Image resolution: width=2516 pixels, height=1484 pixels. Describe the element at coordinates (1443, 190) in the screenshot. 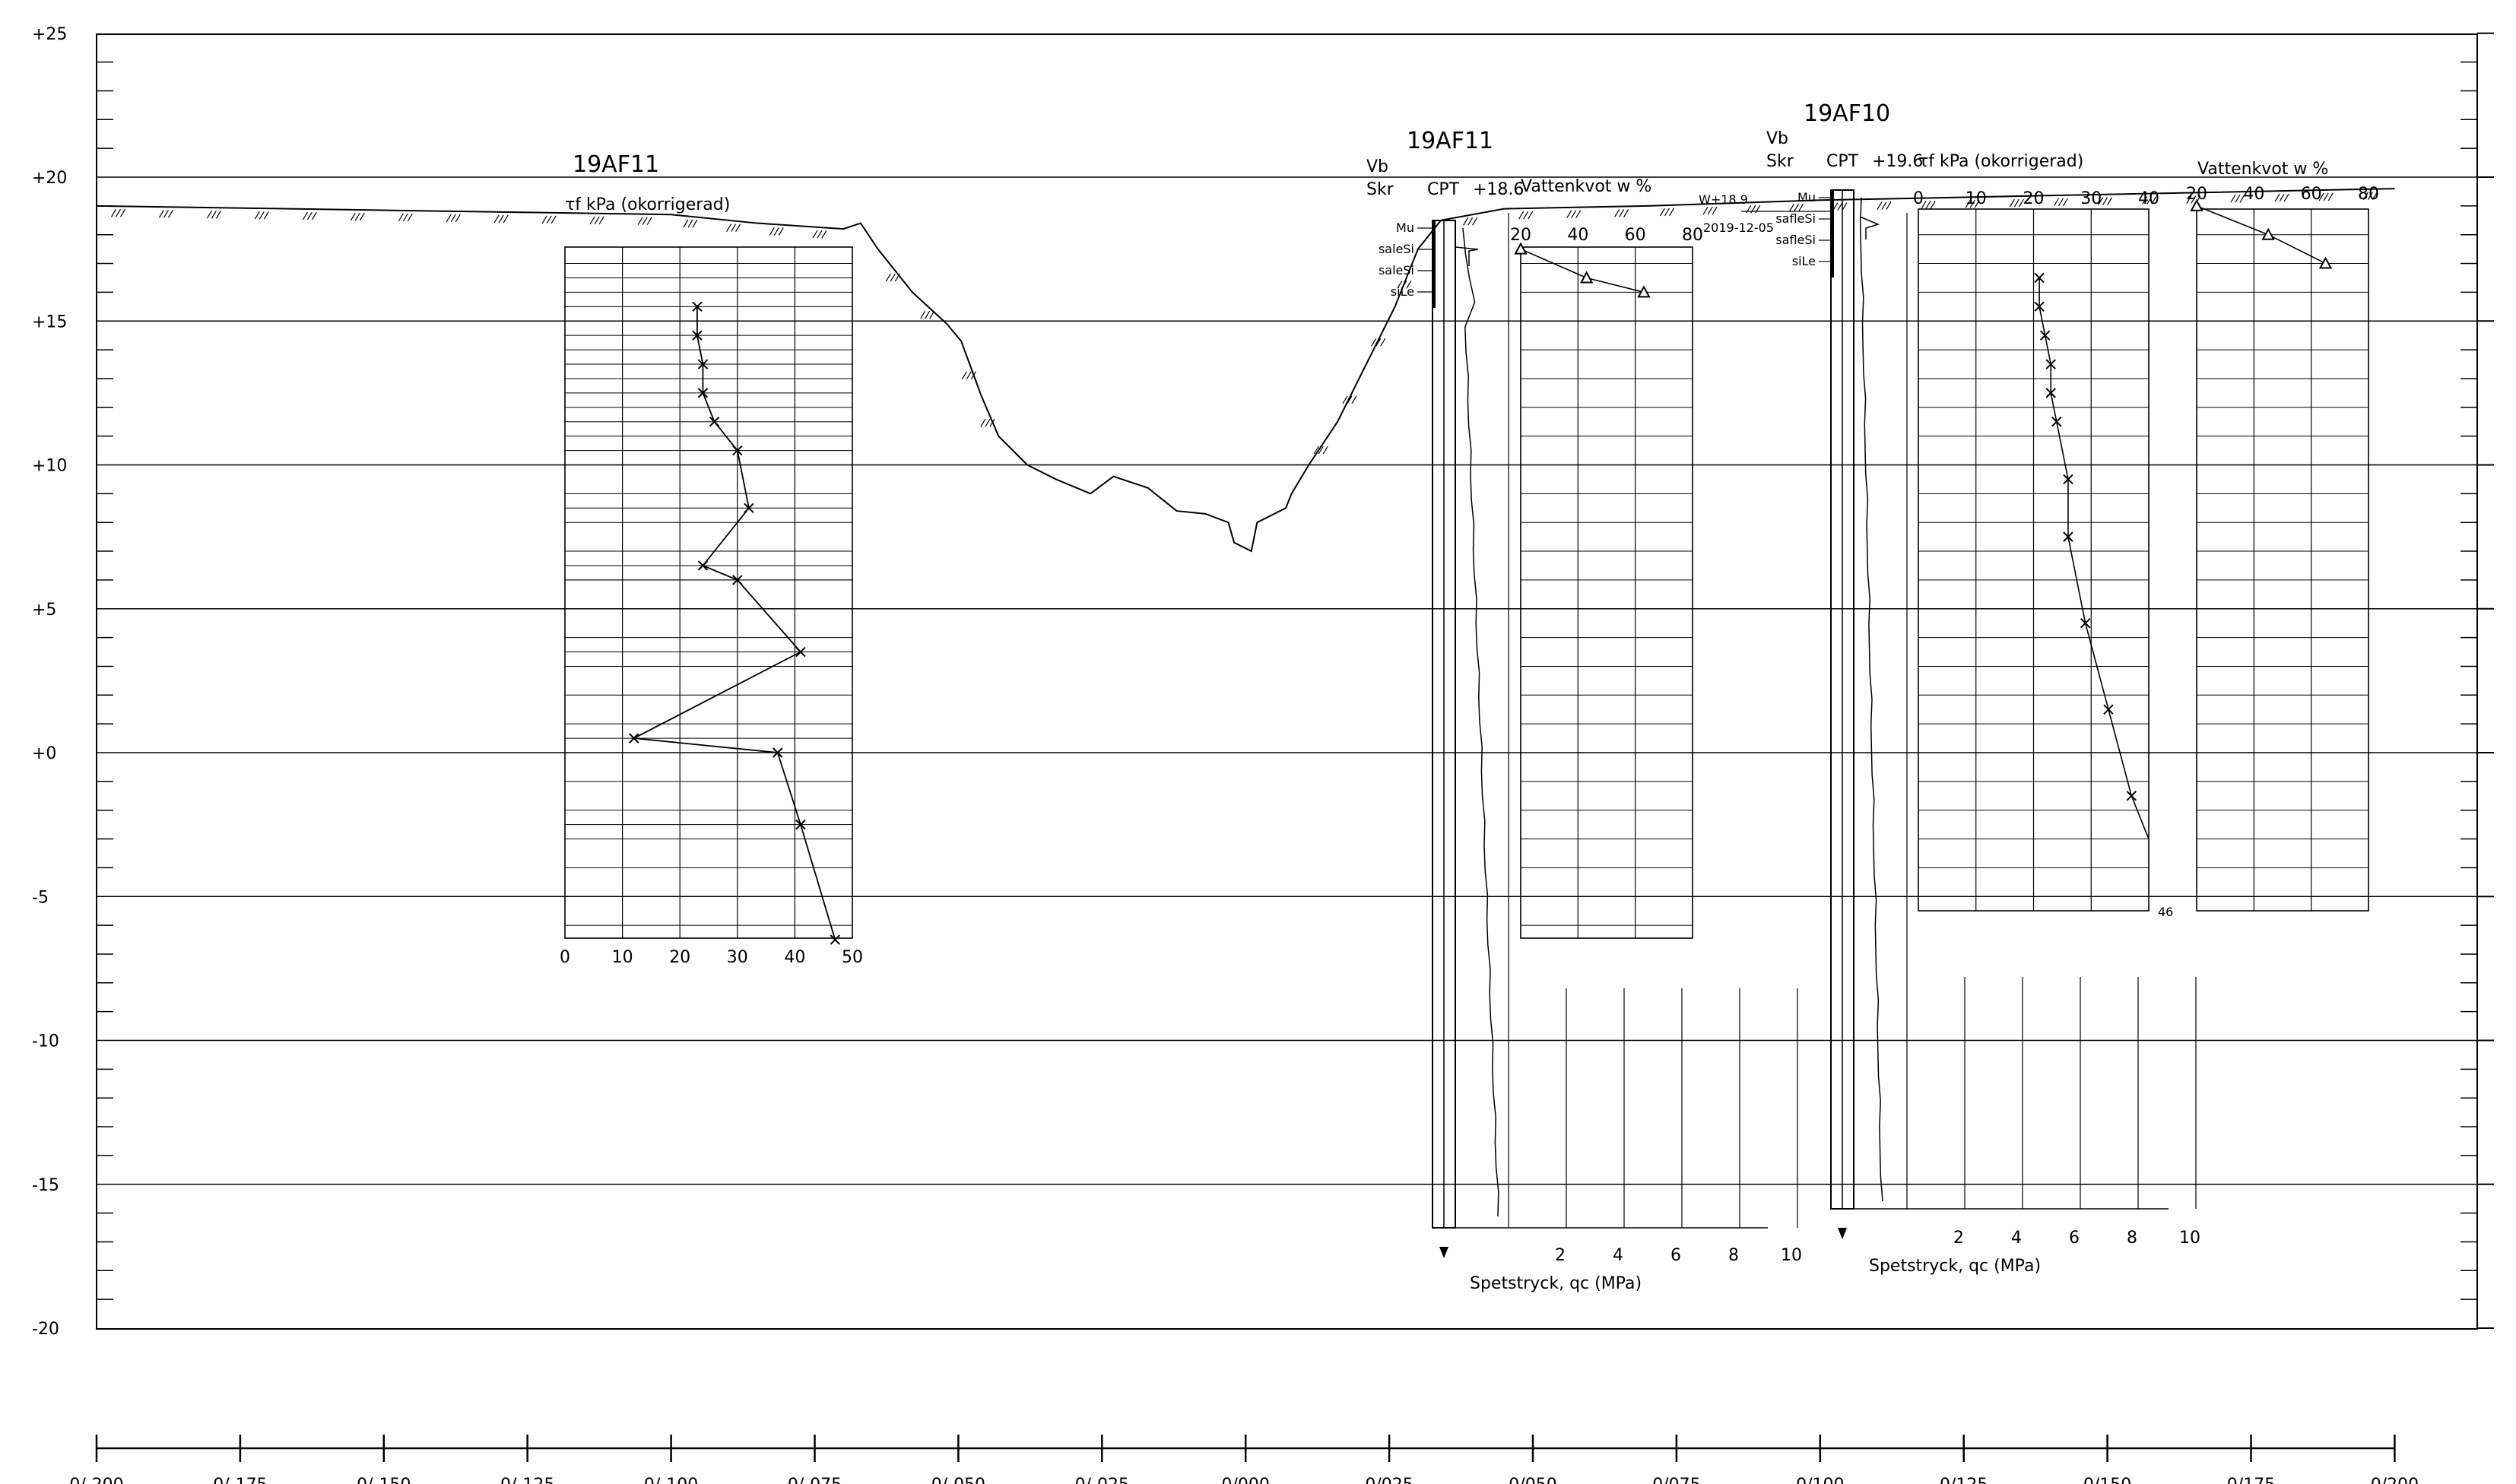

I see `borehole1-cpt-label: CPT` at that location.